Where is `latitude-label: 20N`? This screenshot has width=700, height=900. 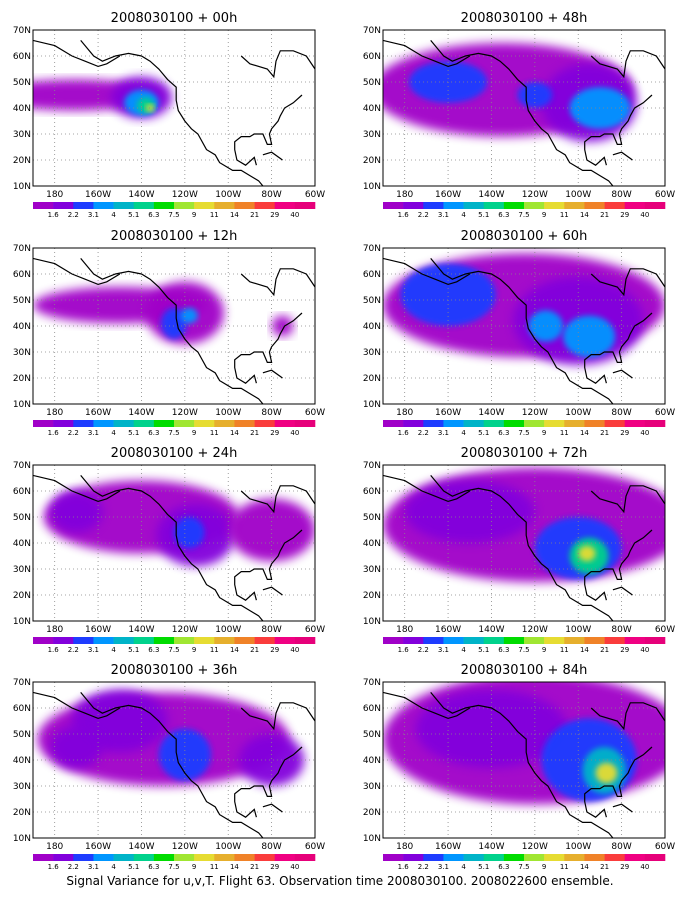 latitude-label: 20N is located at coordinates (372, 596).